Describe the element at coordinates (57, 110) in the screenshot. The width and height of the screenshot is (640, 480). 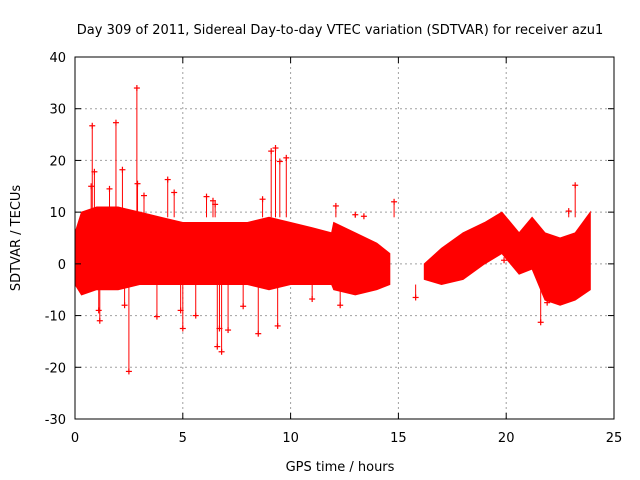
I see `y-tick-label: 30` at that location.